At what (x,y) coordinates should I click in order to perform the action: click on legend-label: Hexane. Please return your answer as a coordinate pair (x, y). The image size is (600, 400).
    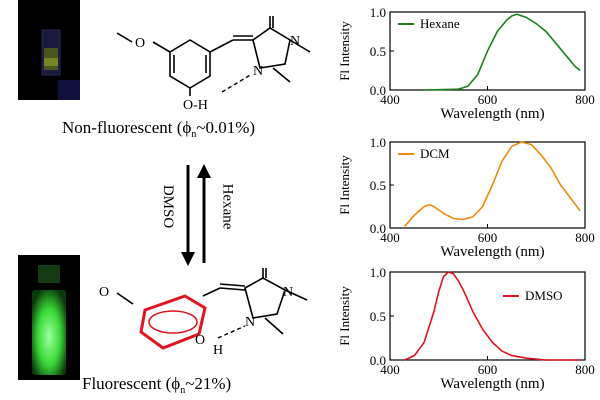
    Looking at the image, I should click on (440, 23).